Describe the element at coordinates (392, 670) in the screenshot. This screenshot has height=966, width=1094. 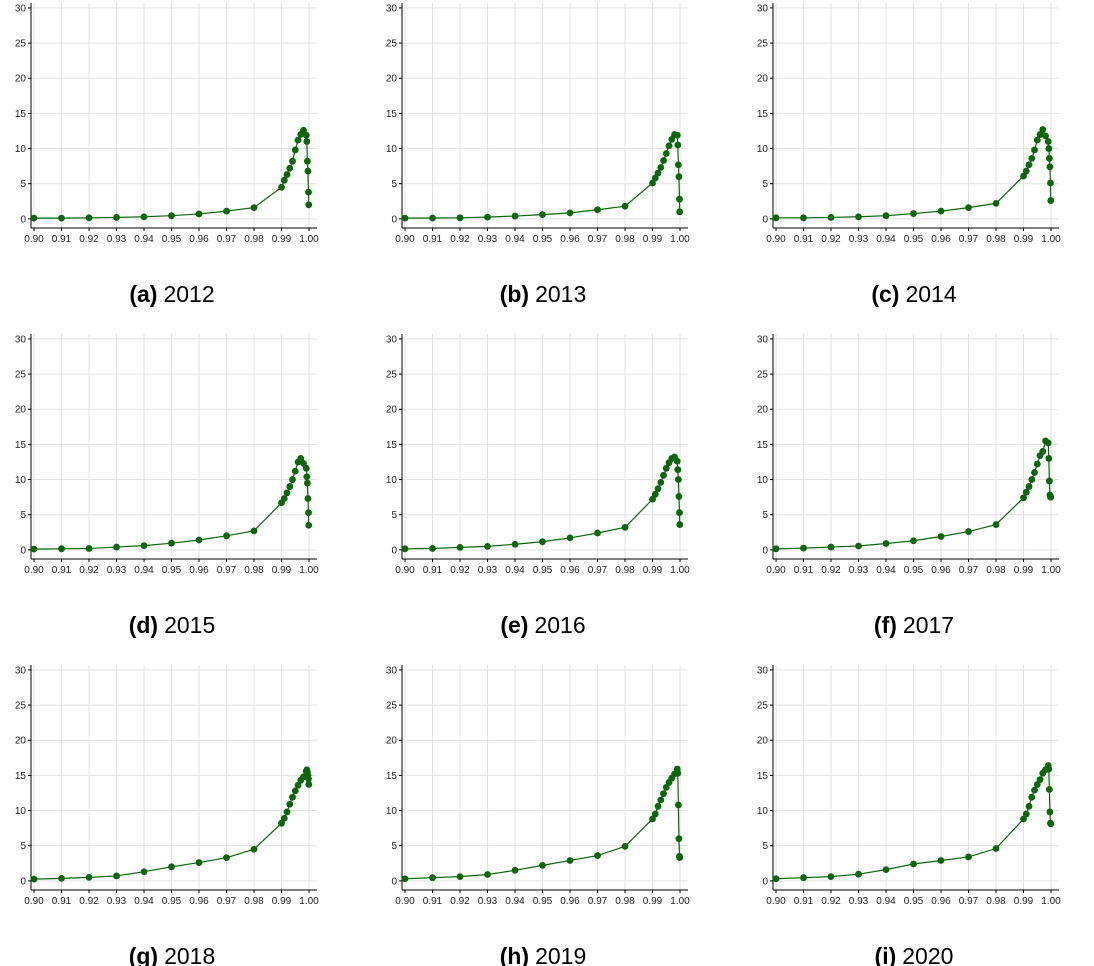
I see `y-tick-label: 30` at that location.